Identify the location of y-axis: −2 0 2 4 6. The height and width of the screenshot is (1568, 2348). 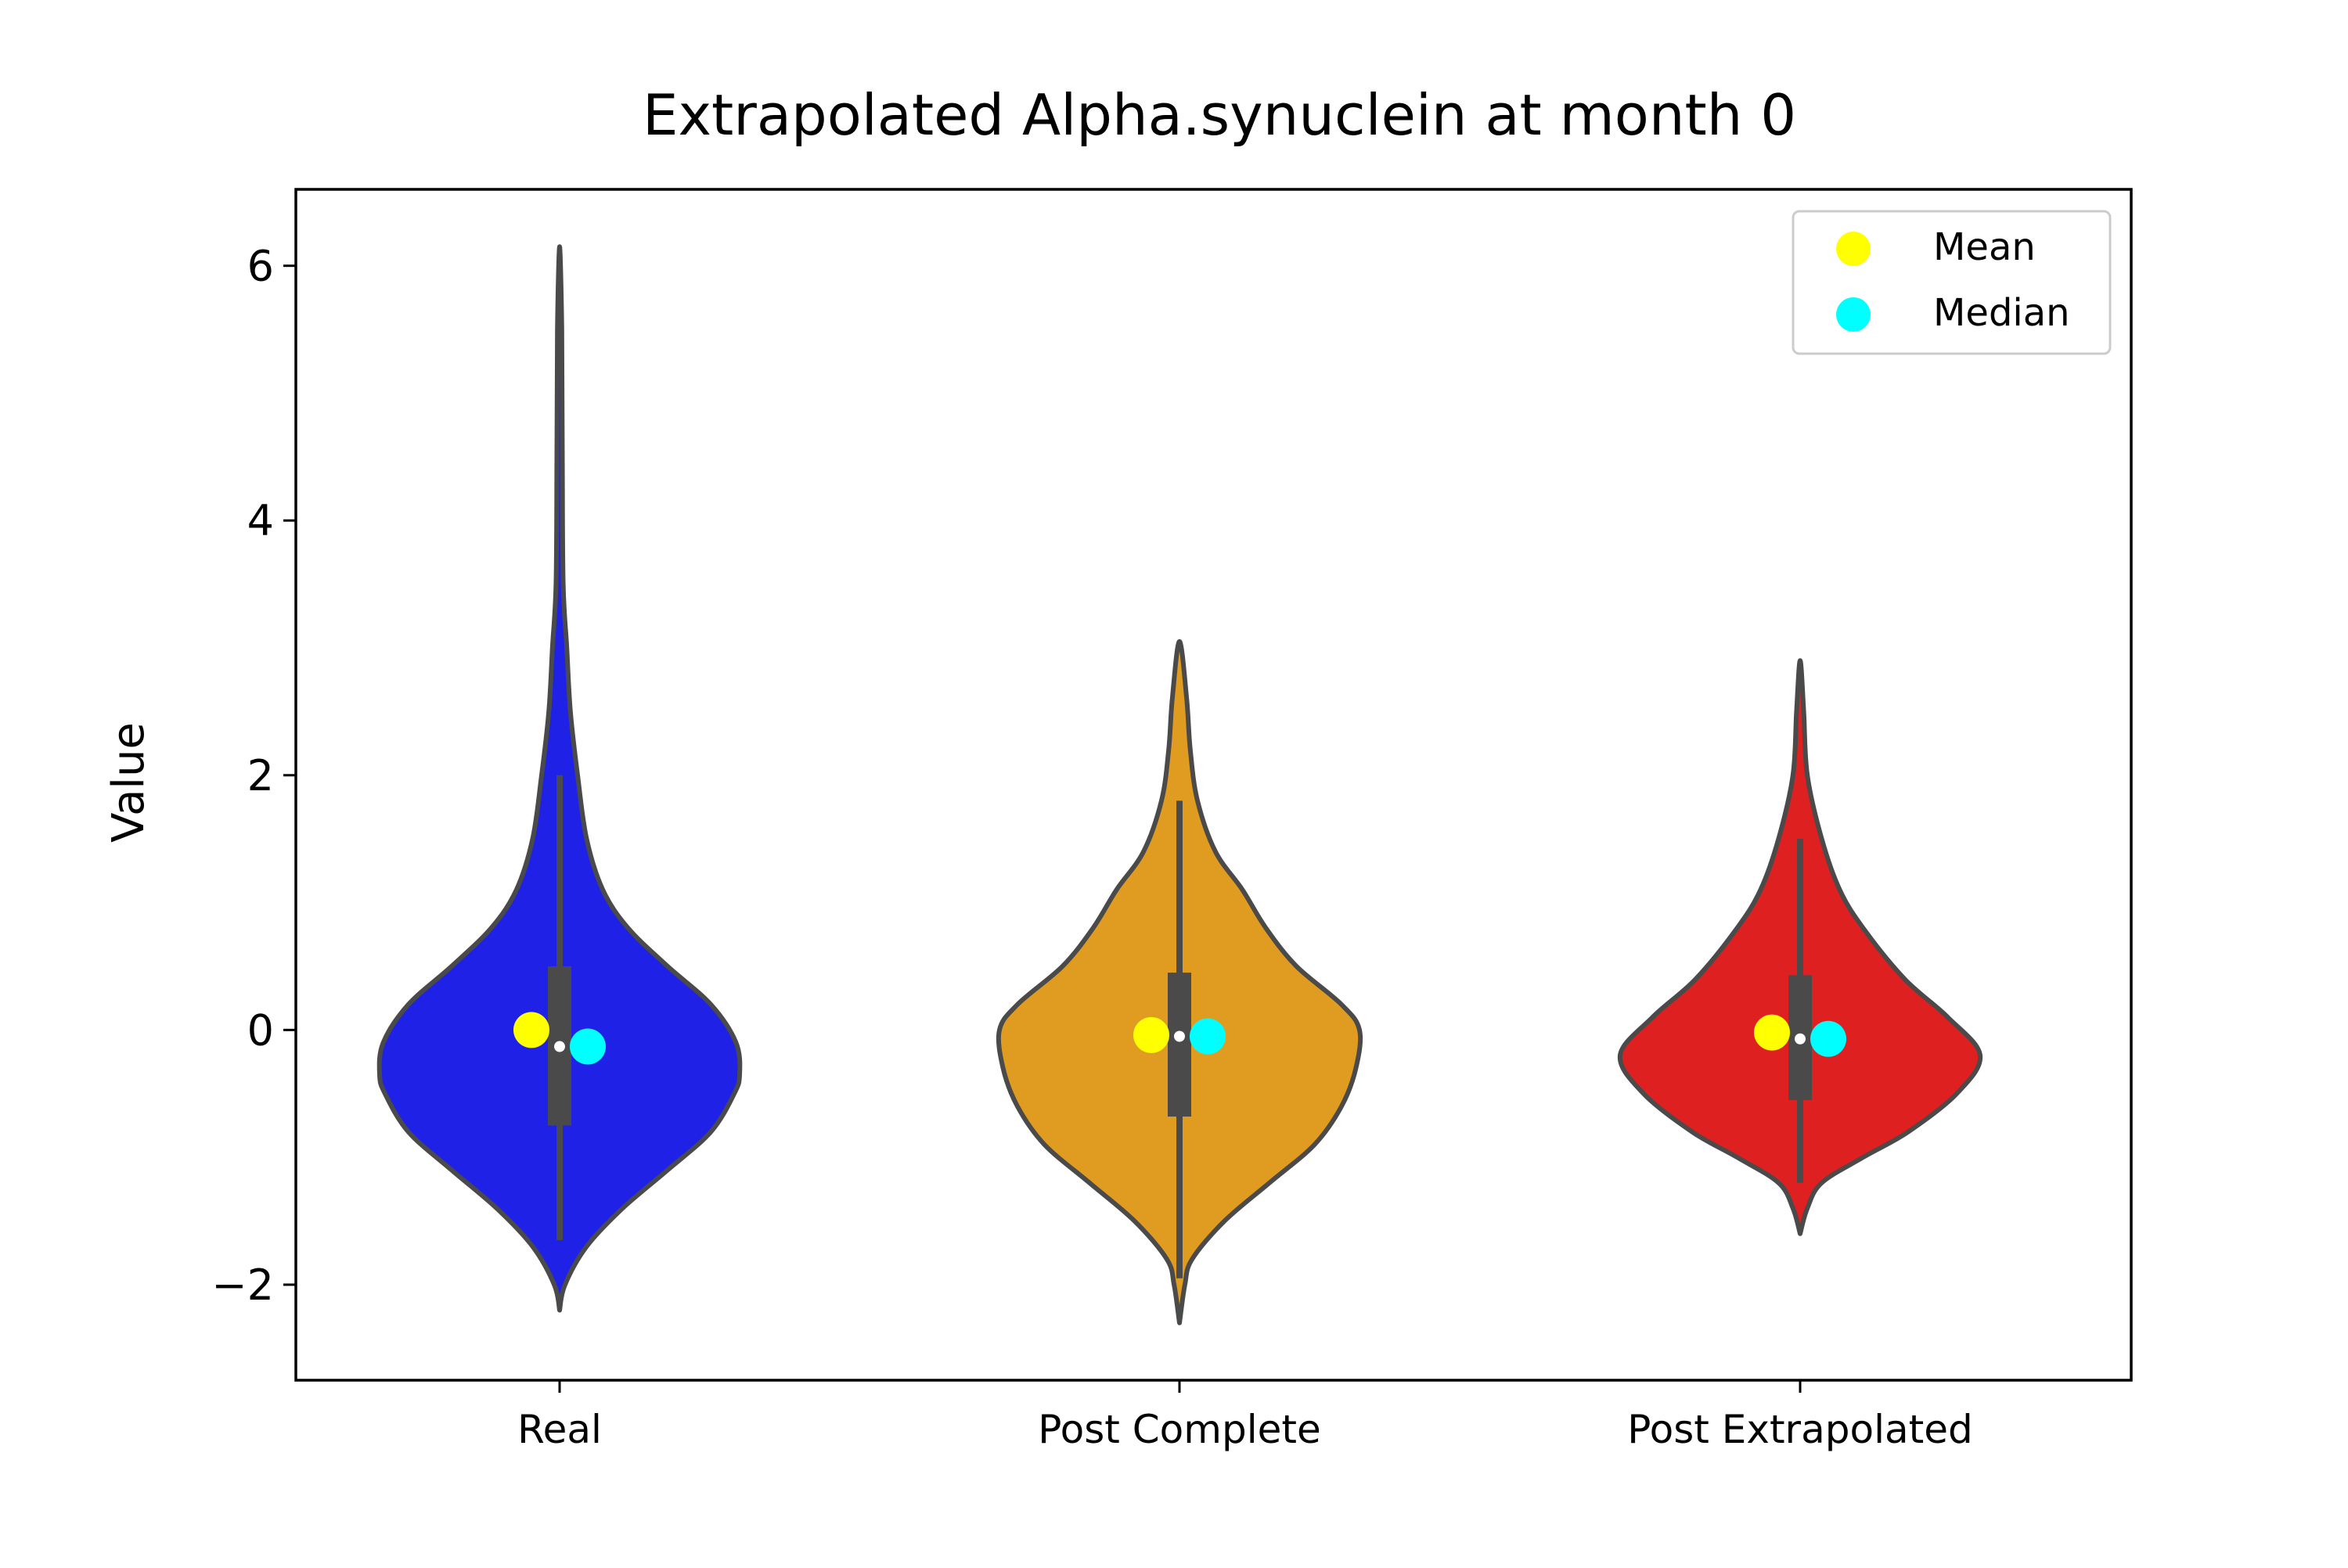
(254, 776).